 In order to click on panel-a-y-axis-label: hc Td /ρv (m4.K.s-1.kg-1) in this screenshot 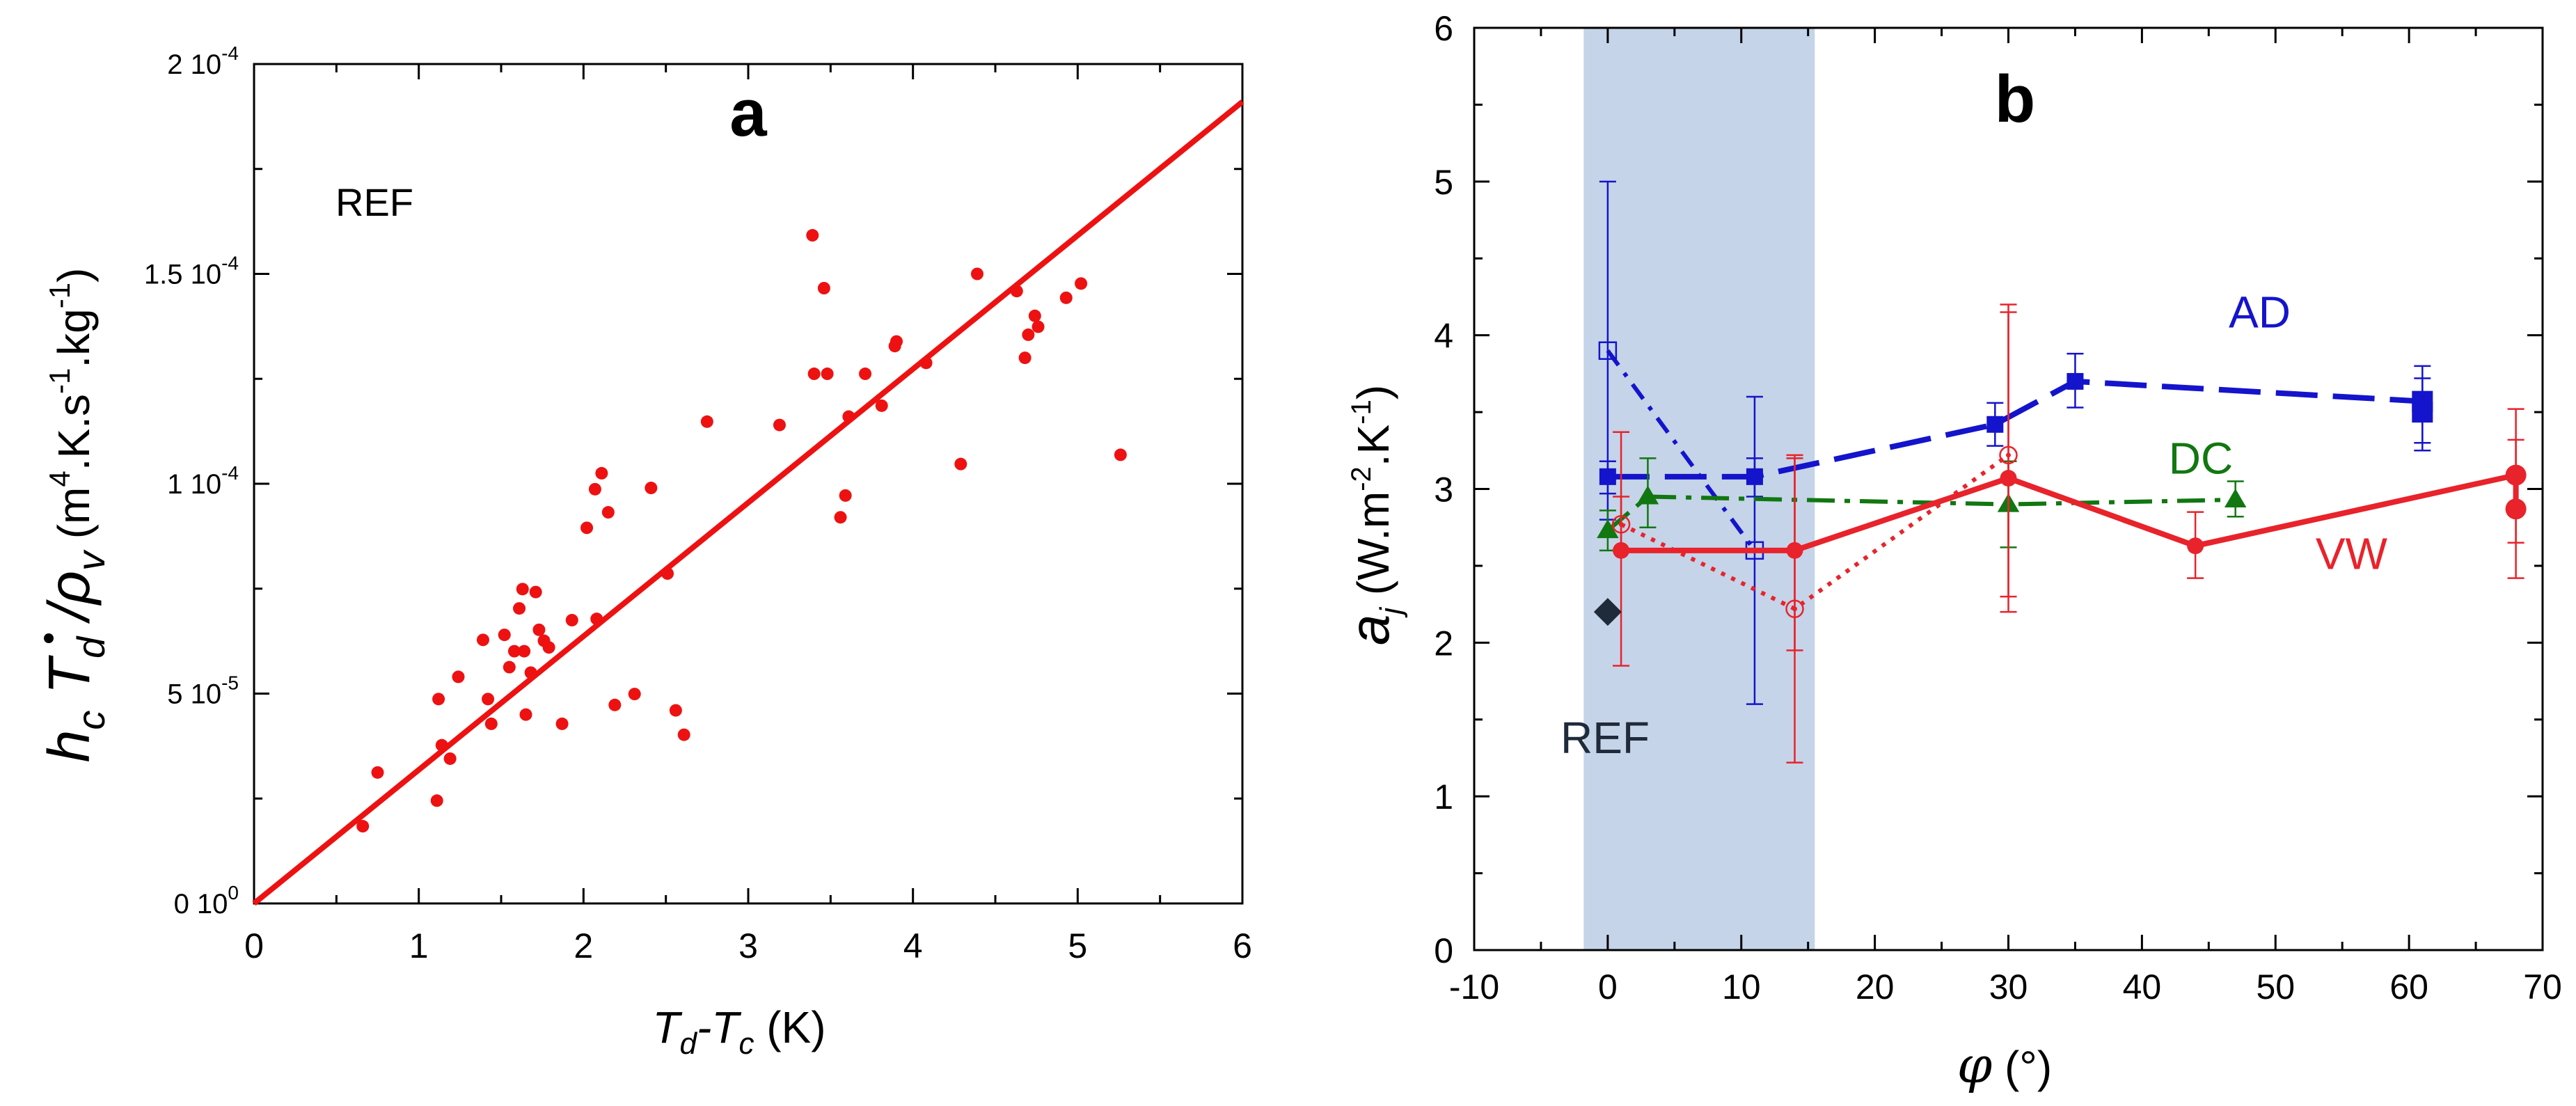, I will do `click(74, 515)`.